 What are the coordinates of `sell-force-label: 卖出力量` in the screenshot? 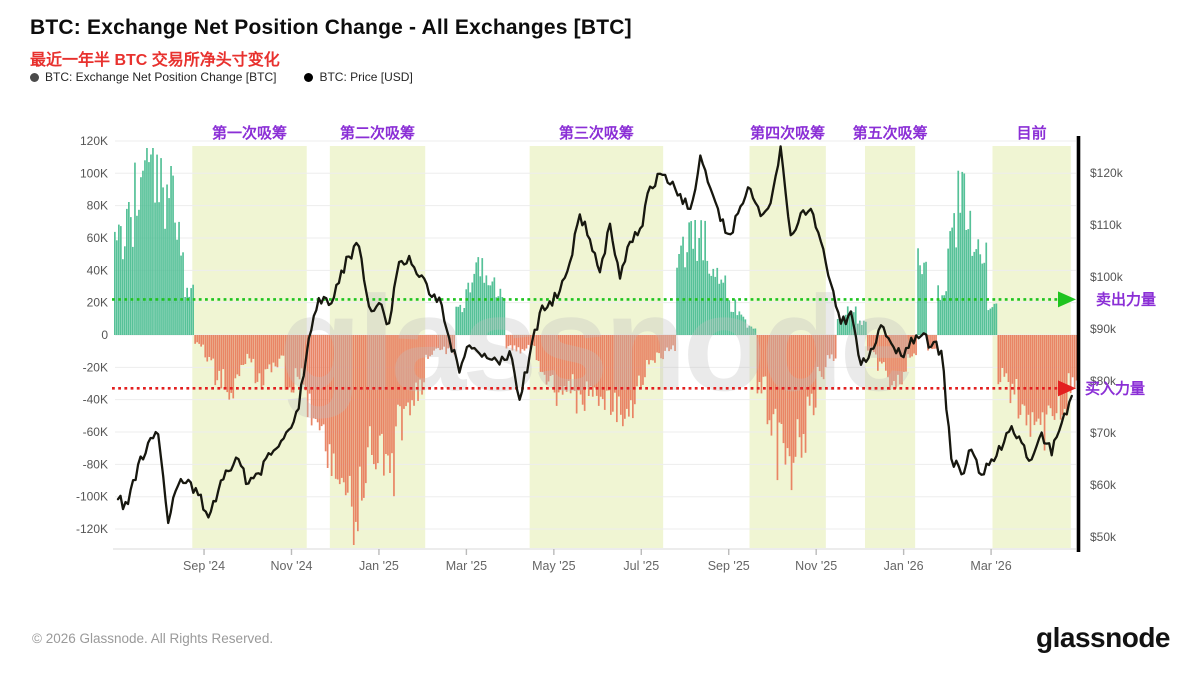 It's located at (1126, 299).